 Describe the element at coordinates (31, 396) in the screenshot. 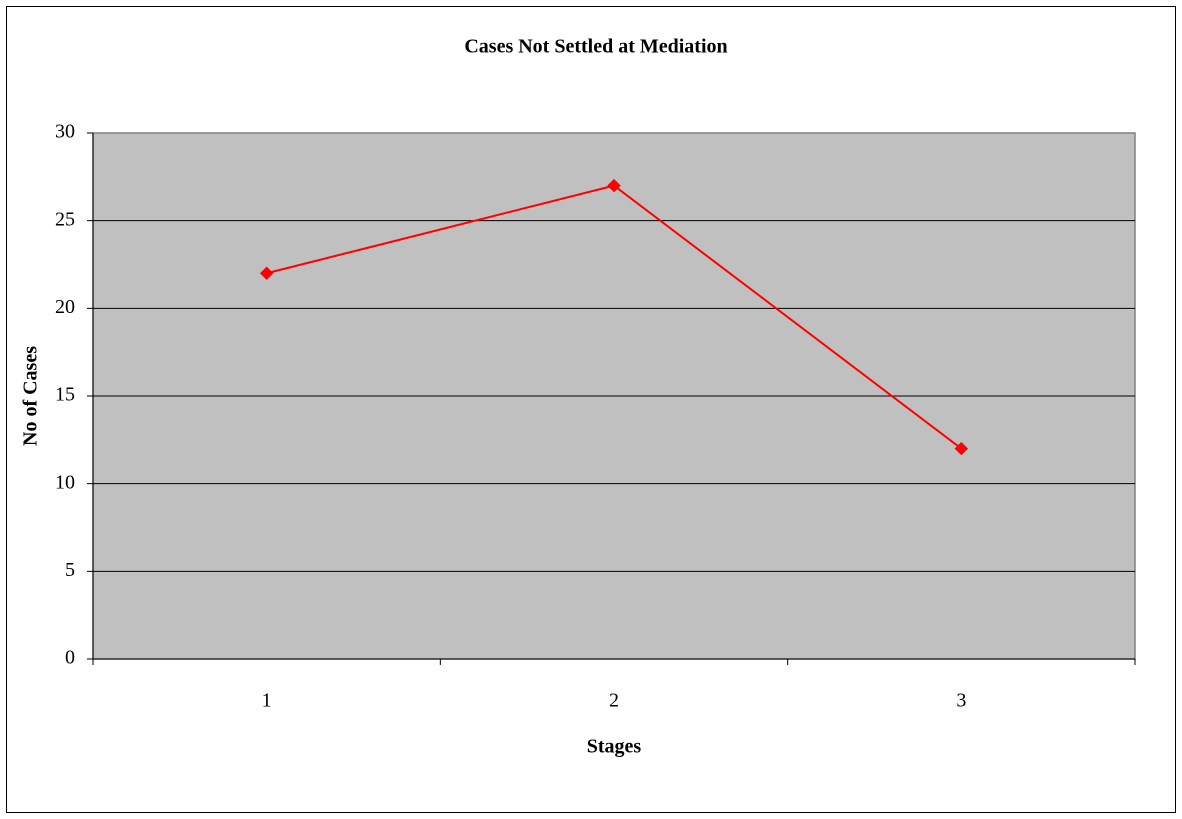

I see `y-axis-label: No of Cases` at that location.